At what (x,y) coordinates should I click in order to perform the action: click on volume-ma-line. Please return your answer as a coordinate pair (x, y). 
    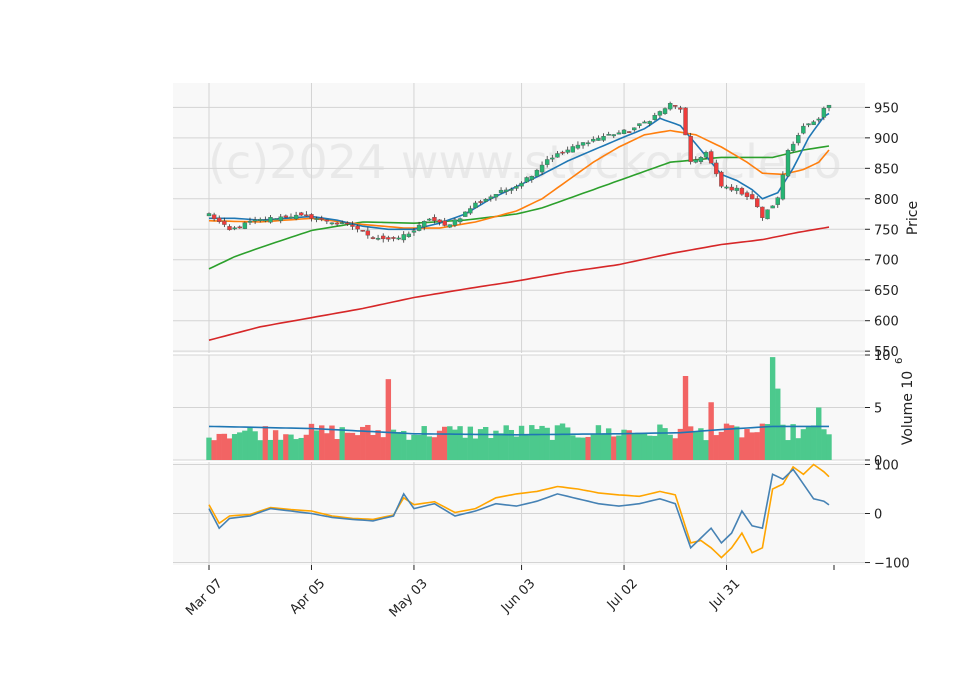
    Looking at the image, I should click on (518, 430).